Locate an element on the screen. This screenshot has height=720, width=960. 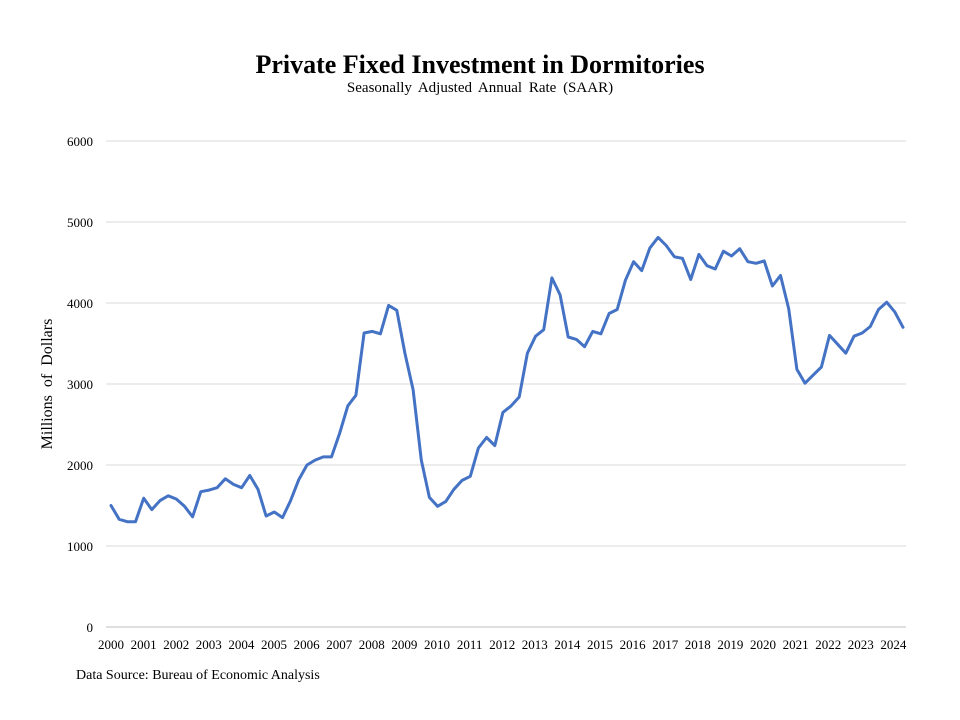
chart-subtitle: Seasonally Adjusted Annual Rate (SAAR) is located at coordinates (480, 88).